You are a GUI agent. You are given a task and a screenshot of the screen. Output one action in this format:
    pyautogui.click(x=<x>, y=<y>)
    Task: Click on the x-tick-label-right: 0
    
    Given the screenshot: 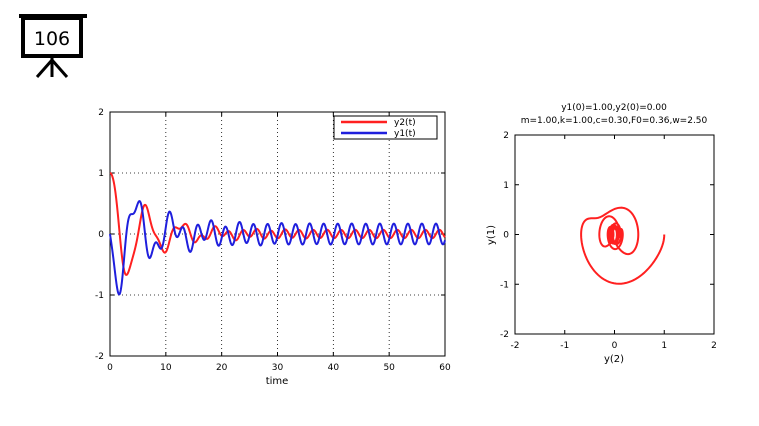 What is the action you would take?
    pyautogui.click(x=615, y=346)
    